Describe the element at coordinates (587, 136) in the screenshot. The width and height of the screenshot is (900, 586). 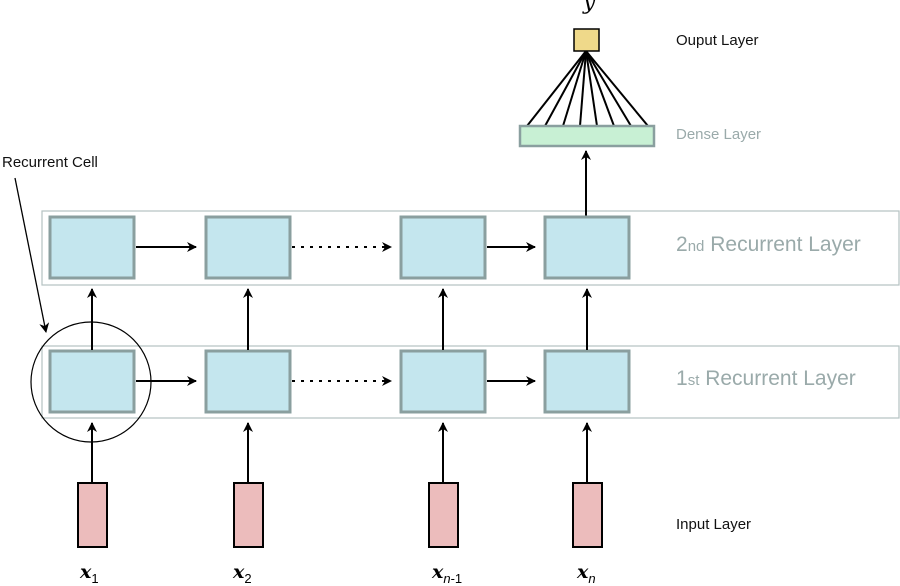
I see `dense-layer-bar` at that location.